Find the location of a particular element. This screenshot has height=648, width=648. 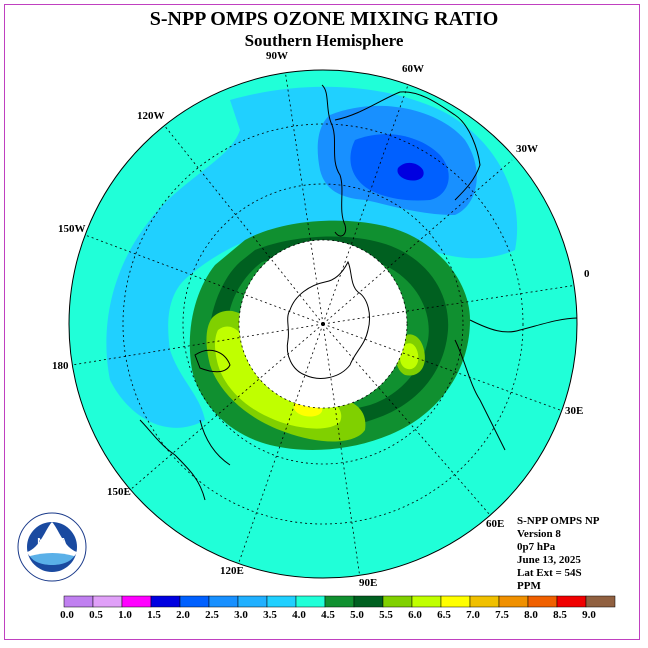

lon-label-90e: 90E is located at coordinates (368, 583).